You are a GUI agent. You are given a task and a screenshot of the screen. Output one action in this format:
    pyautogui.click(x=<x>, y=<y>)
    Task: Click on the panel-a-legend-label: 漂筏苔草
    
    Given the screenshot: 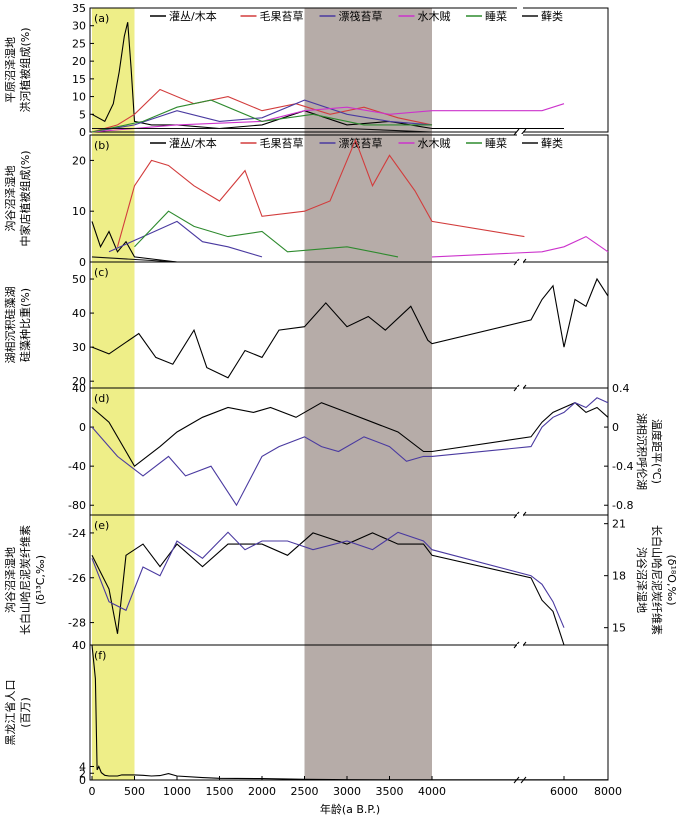 What is the action you would take?
    pyautogui.click(x=361, y=16)
    